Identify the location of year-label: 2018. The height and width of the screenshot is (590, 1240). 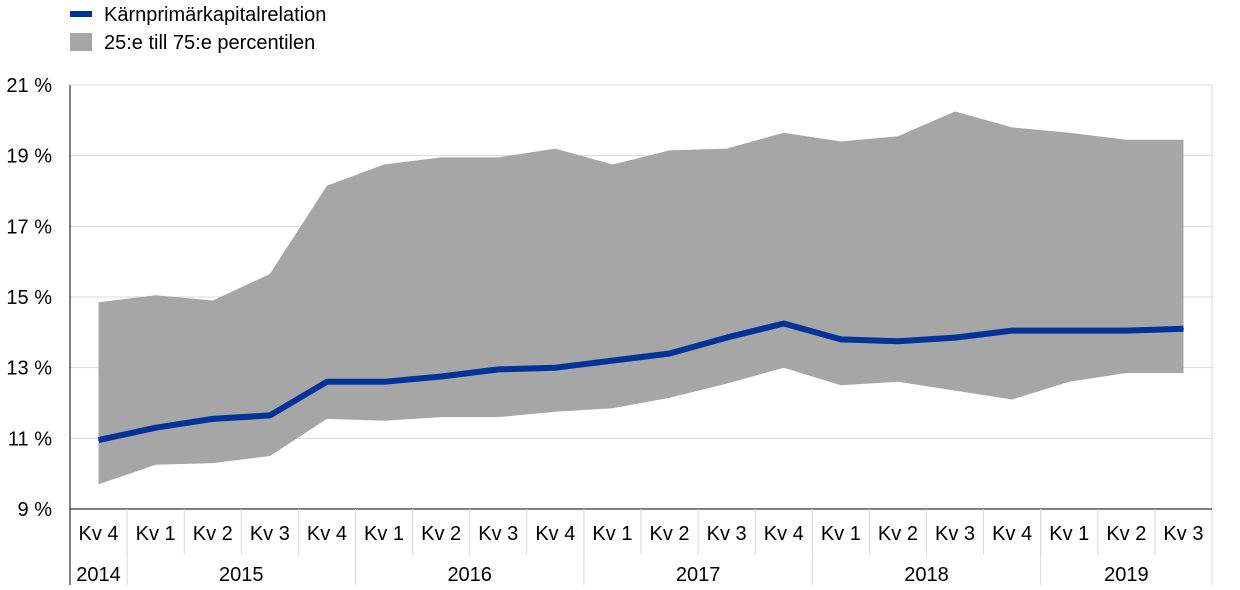
(926, 575).